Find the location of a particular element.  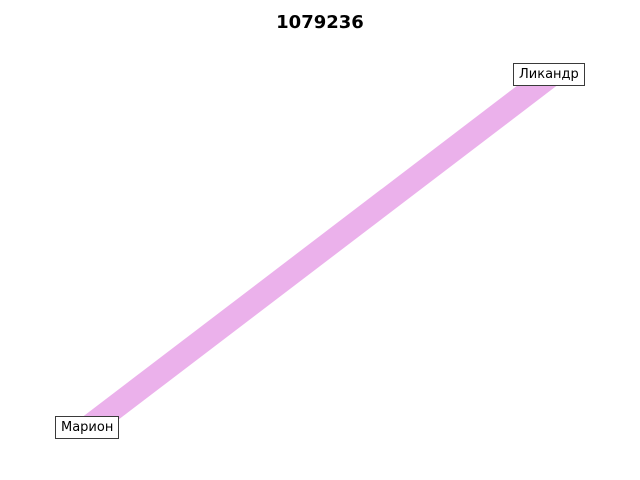

diagram-title: 1079236 is located at coordinates (320, 22).